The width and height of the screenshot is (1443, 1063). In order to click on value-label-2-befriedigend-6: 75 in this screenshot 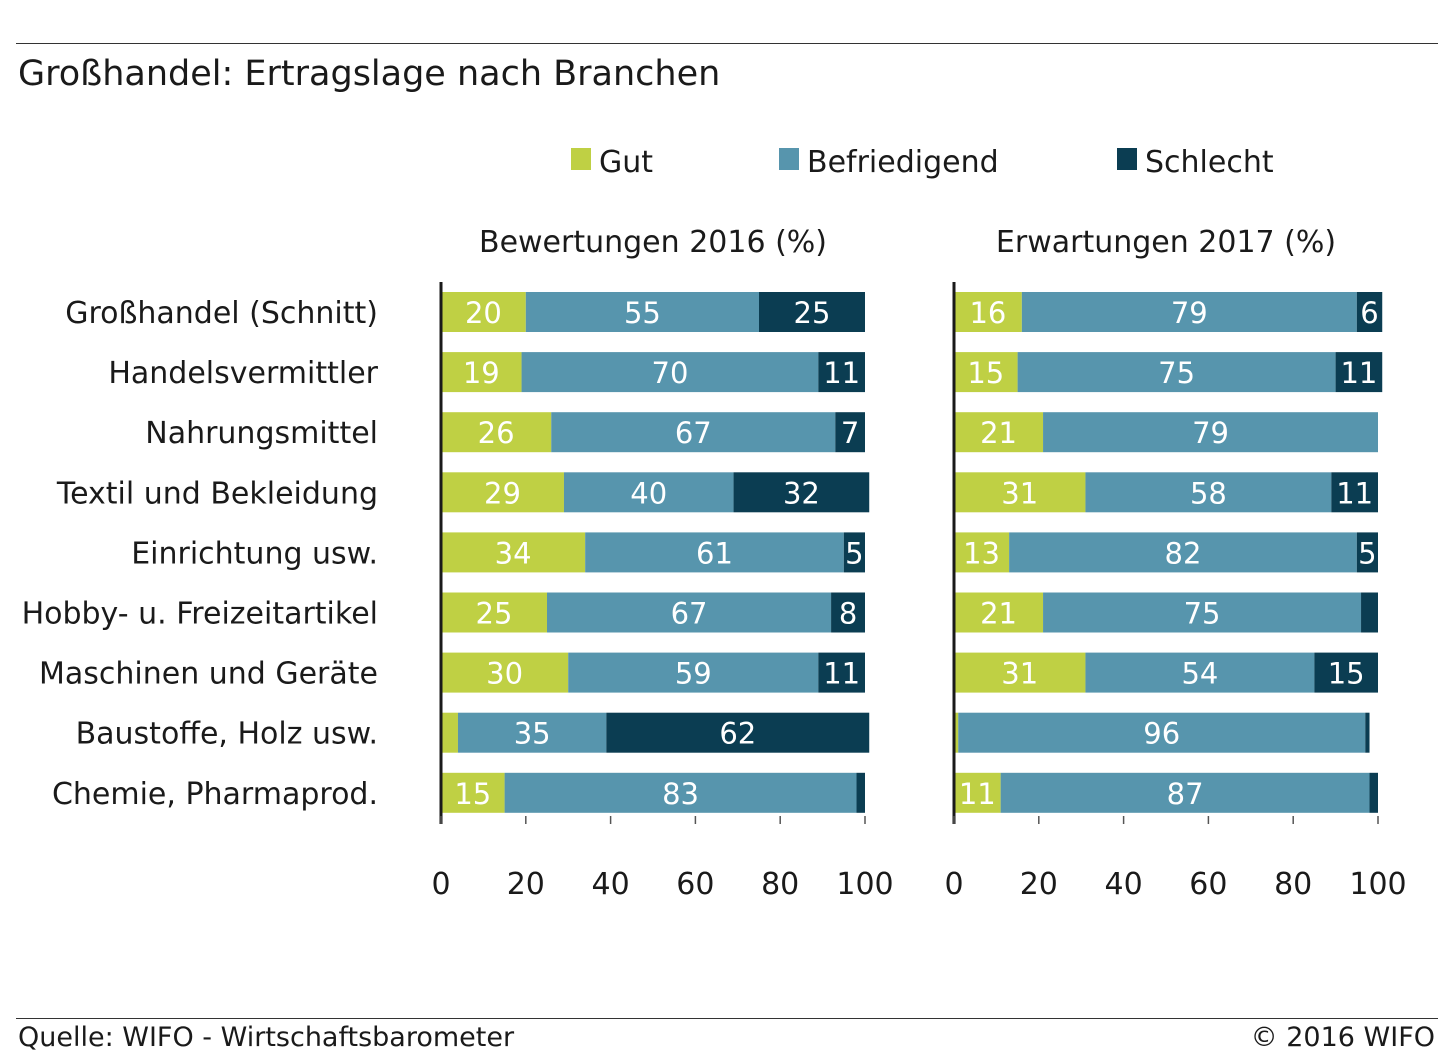, I will do `click(1202, 614)`.